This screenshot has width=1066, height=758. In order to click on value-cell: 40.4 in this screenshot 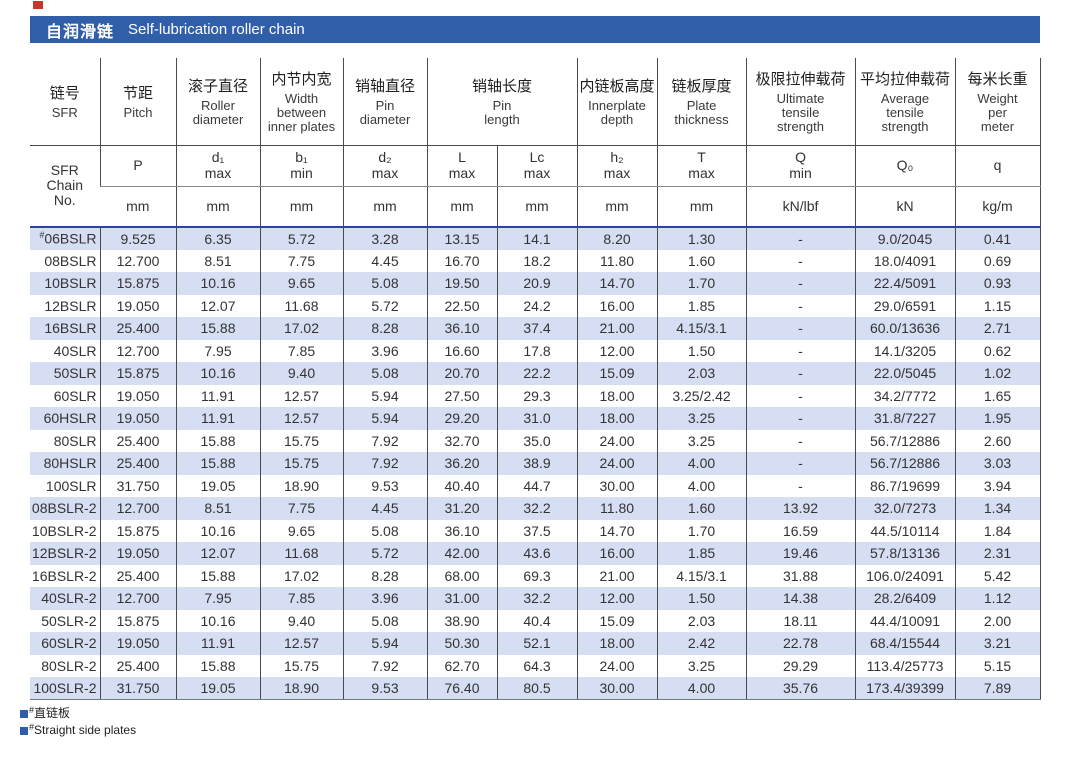, I will do `click(537, 620)`.